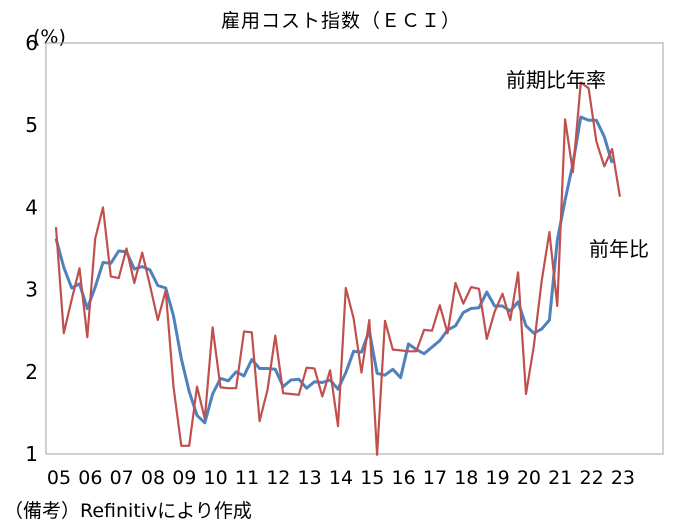 This screenshot has width=682, height=528. Describe the element at coordinates (560, 478) in the screenshot. I see `x-tick-label: 21` at that location.